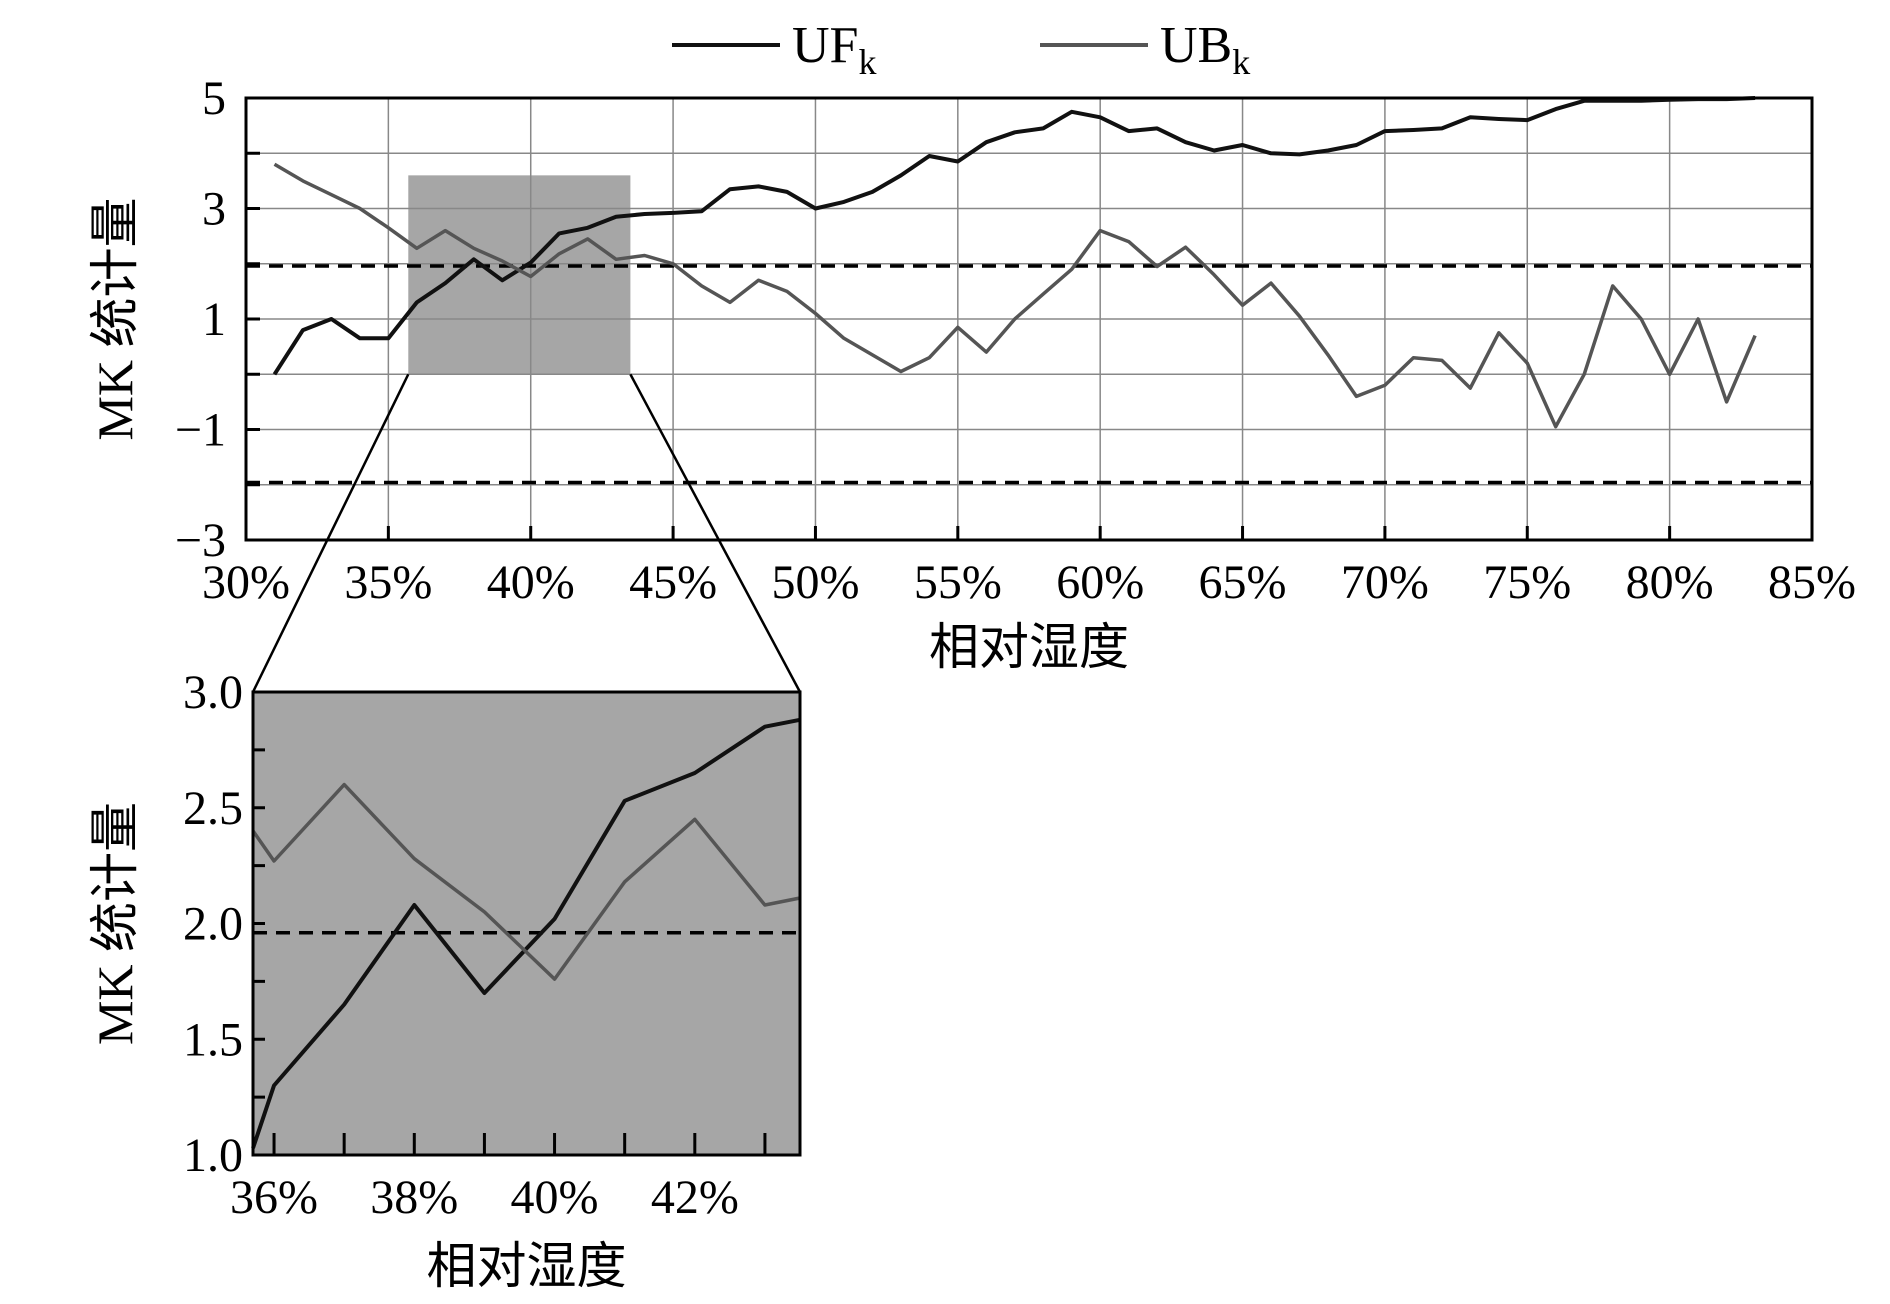 The image size is (1890, 1304). What do you see at coordinates (213, 1155) in the screenshot?
I see `inset-y-tick-label: 1.0` at bounding box center [213, 1155].